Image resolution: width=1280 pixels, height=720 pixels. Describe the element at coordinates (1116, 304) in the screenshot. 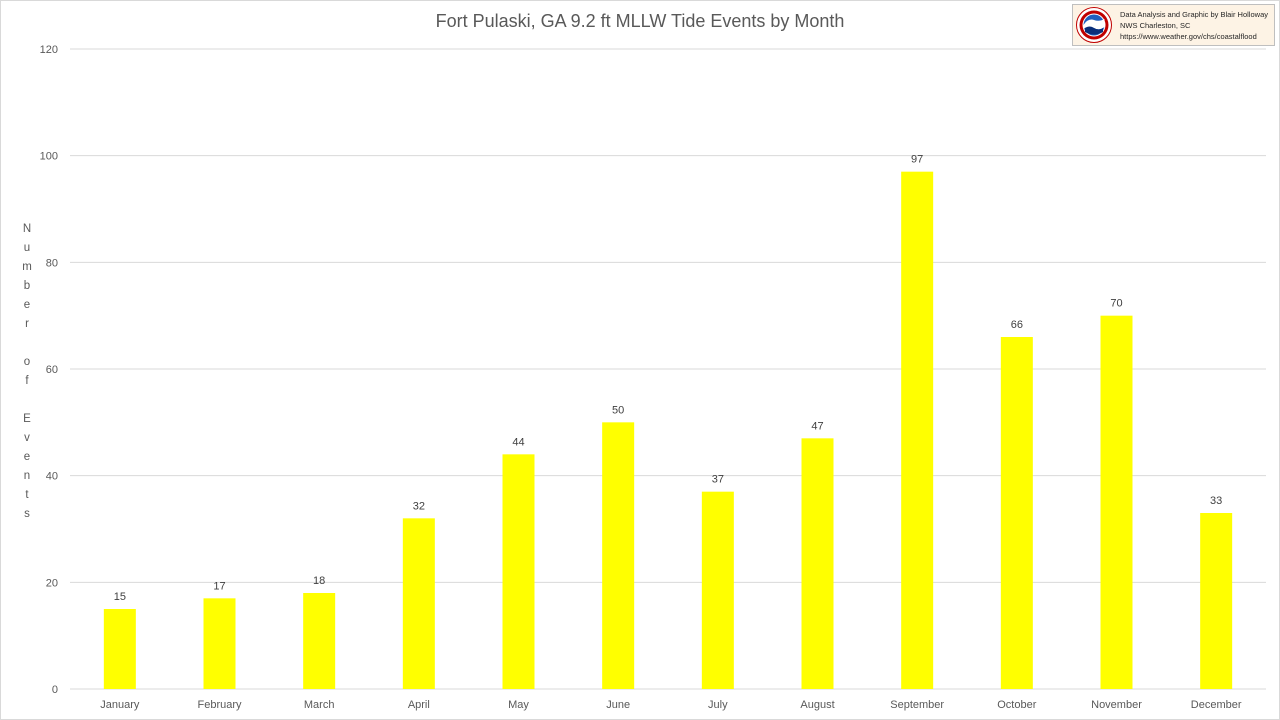

I see `data-label: 70` at that location.